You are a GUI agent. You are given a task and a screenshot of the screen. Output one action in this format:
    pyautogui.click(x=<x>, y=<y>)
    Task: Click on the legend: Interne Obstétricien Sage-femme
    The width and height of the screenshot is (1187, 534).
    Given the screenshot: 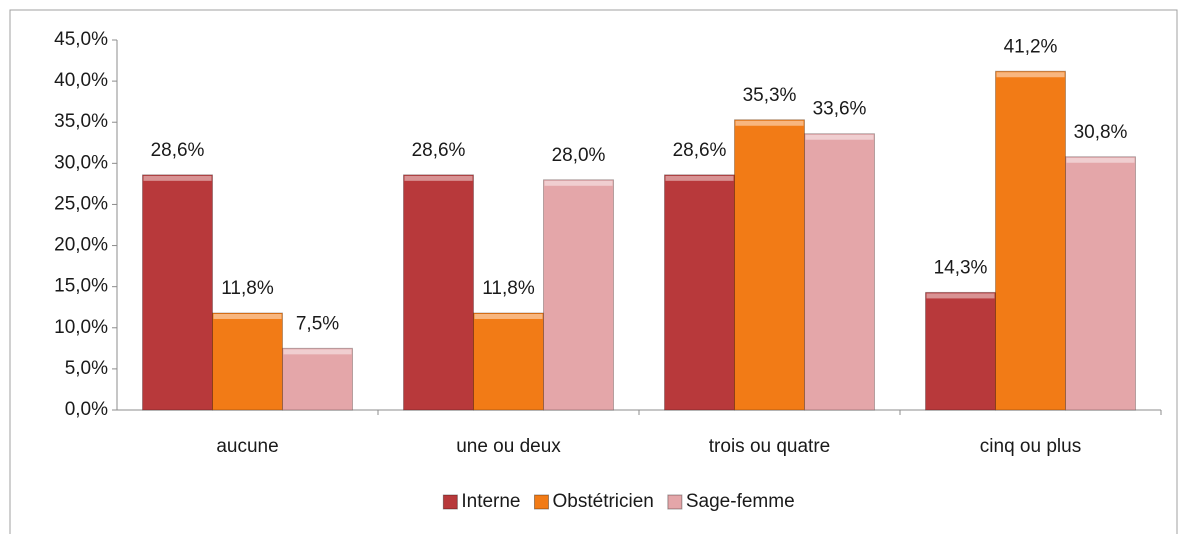 What is the action you would take?
    pyautogui.click(x=618, y=501)
    